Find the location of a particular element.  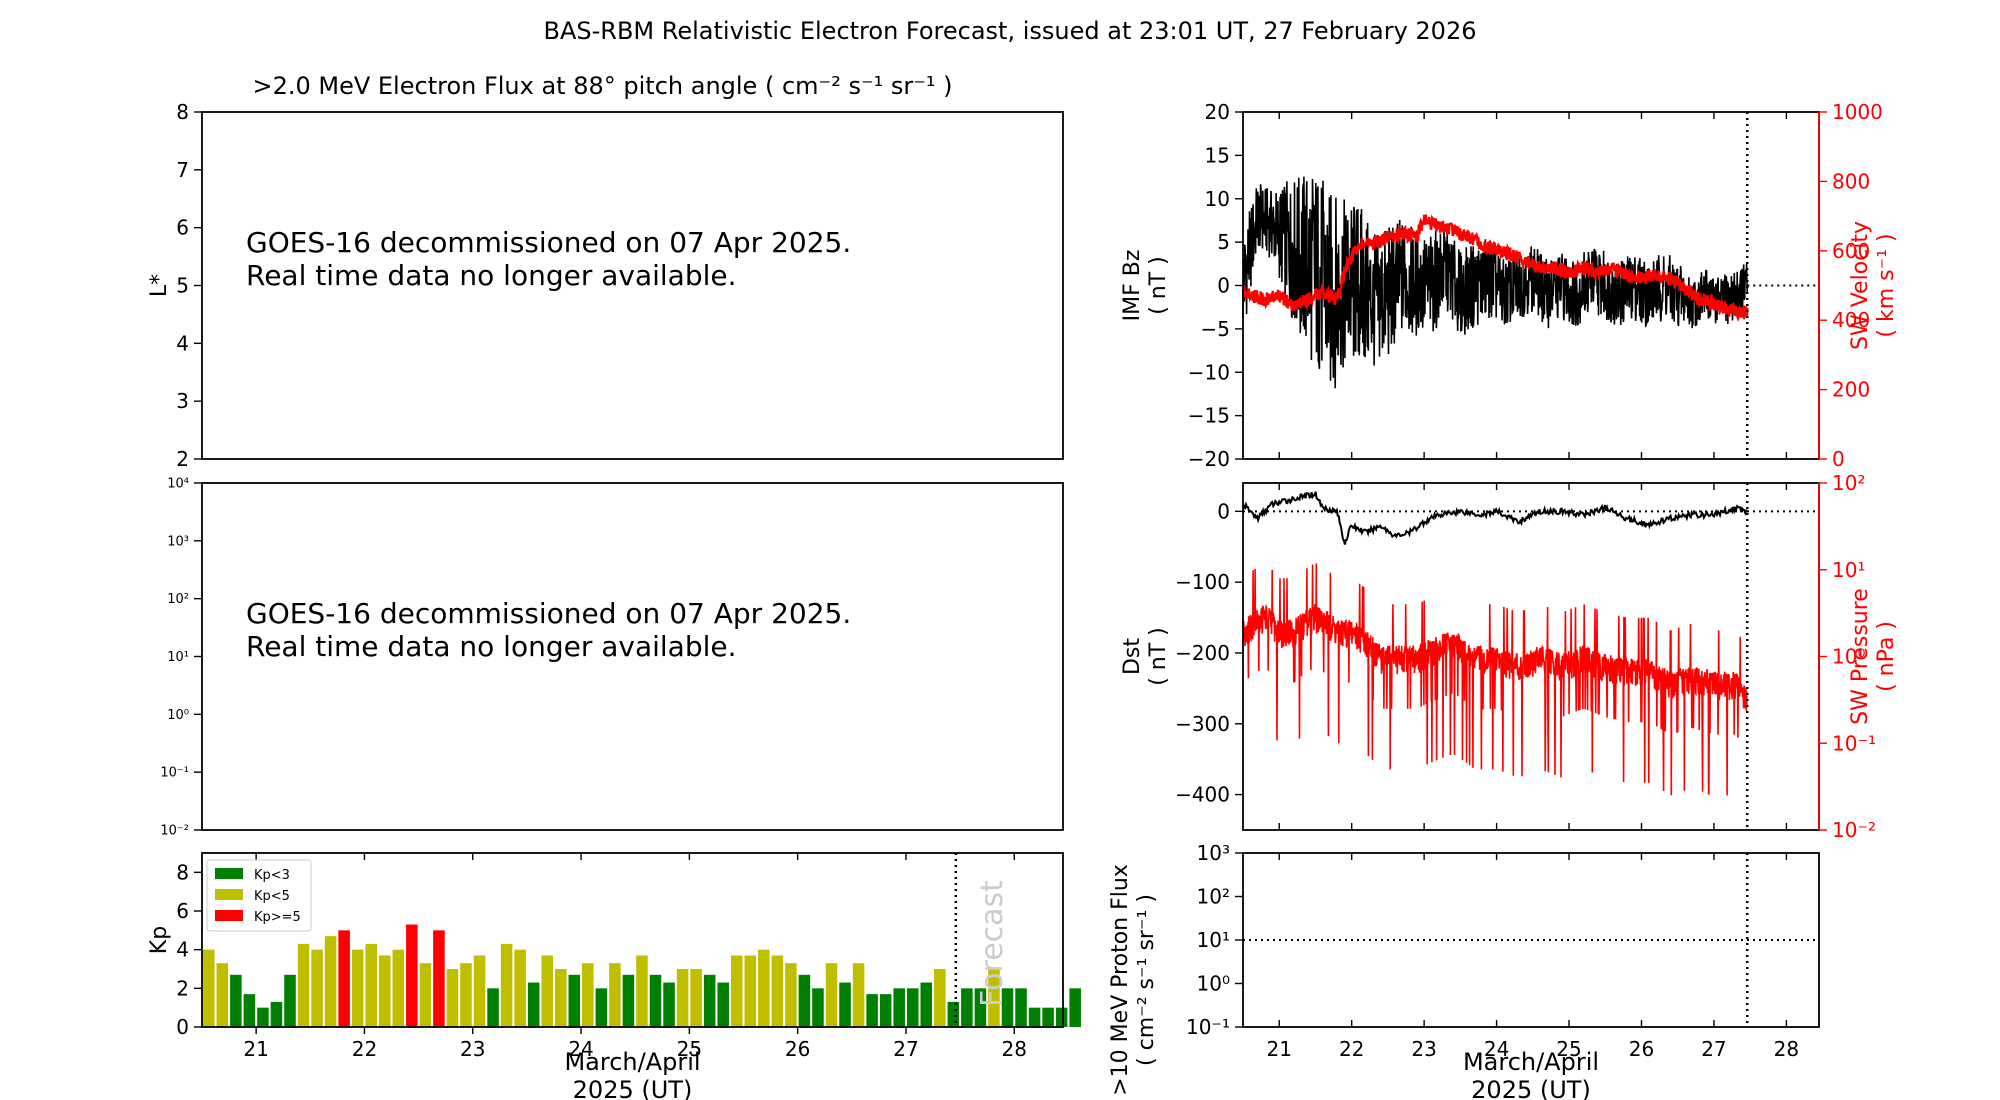

kp-y-2-tick-label: 2 is located at coordinates (182, 988).